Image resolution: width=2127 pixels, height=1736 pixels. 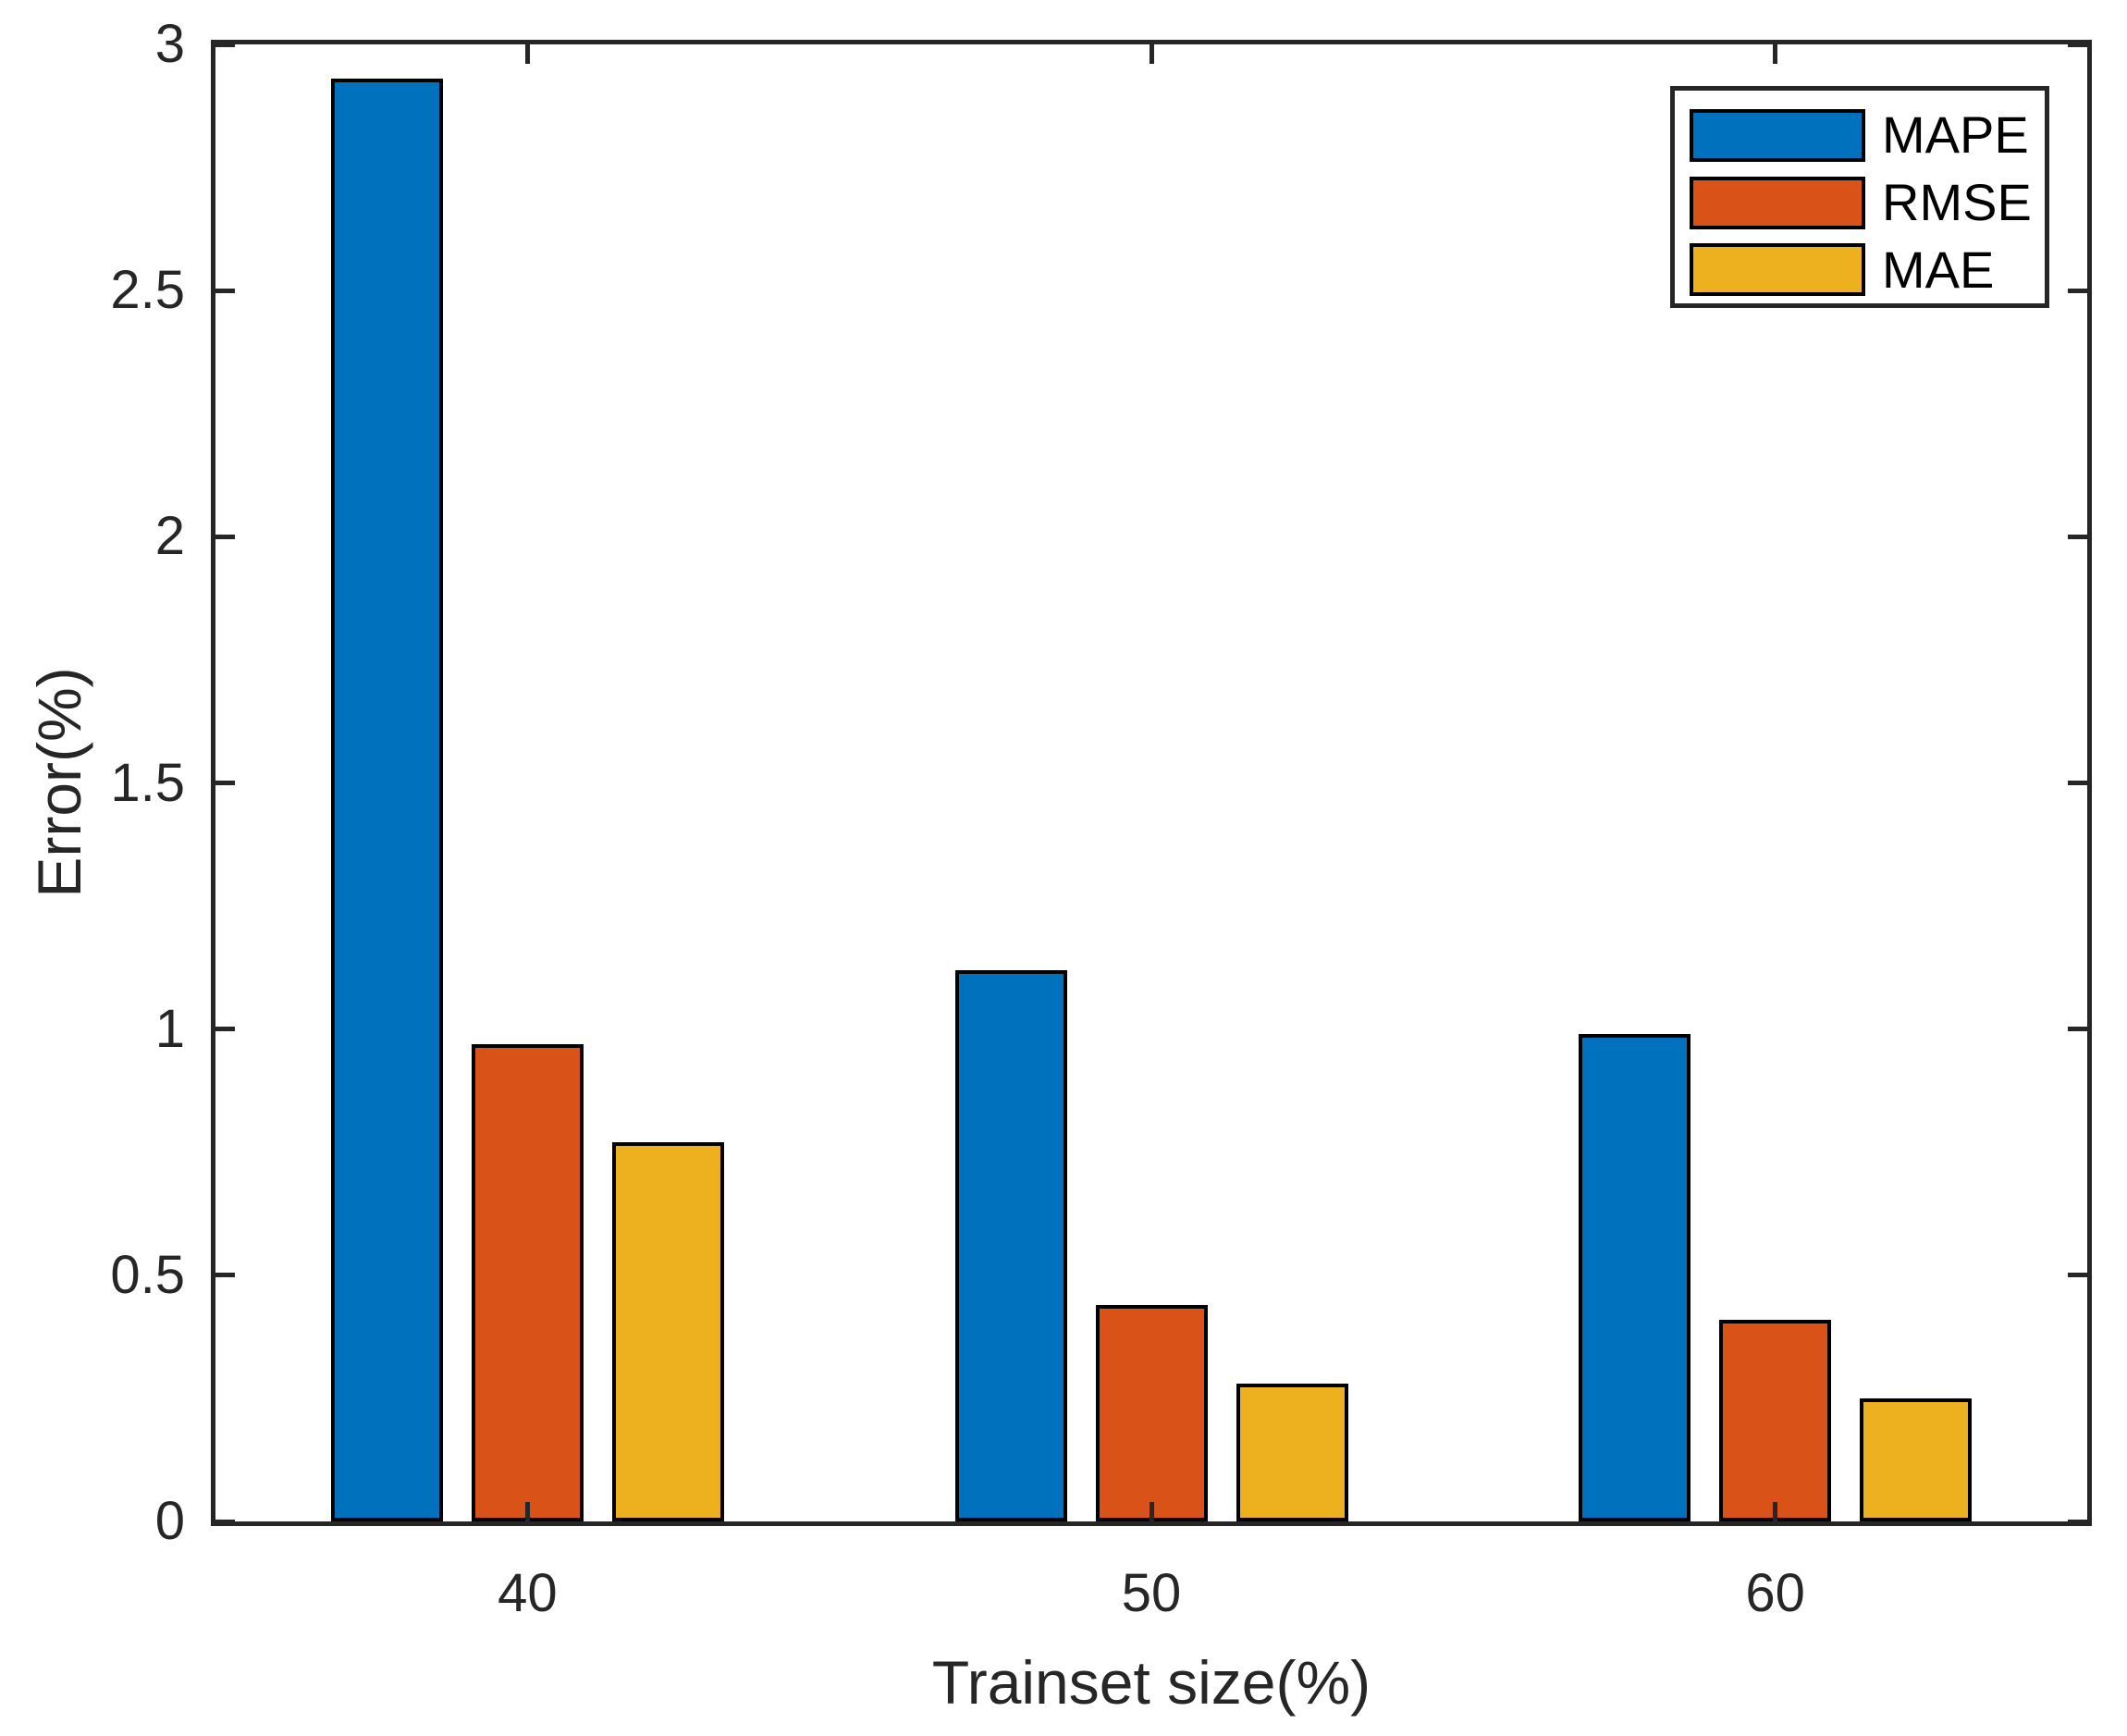 I want to click on legend: MAPE RMSE MAE, so click(x=1860, y=197).